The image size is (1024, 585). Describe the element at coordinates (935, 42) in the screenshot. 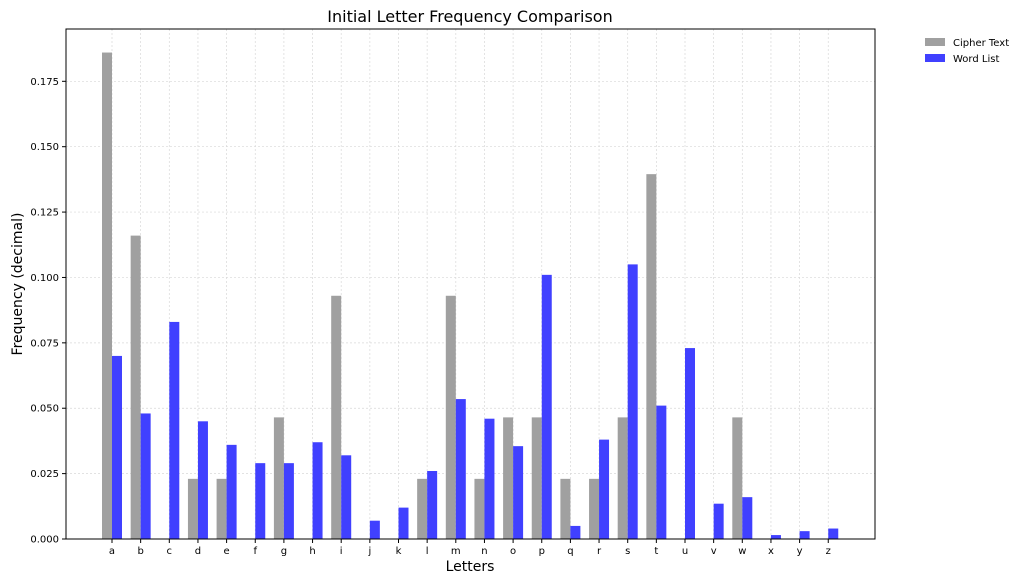

I see `legend-swatch-cipher-text` at that location.